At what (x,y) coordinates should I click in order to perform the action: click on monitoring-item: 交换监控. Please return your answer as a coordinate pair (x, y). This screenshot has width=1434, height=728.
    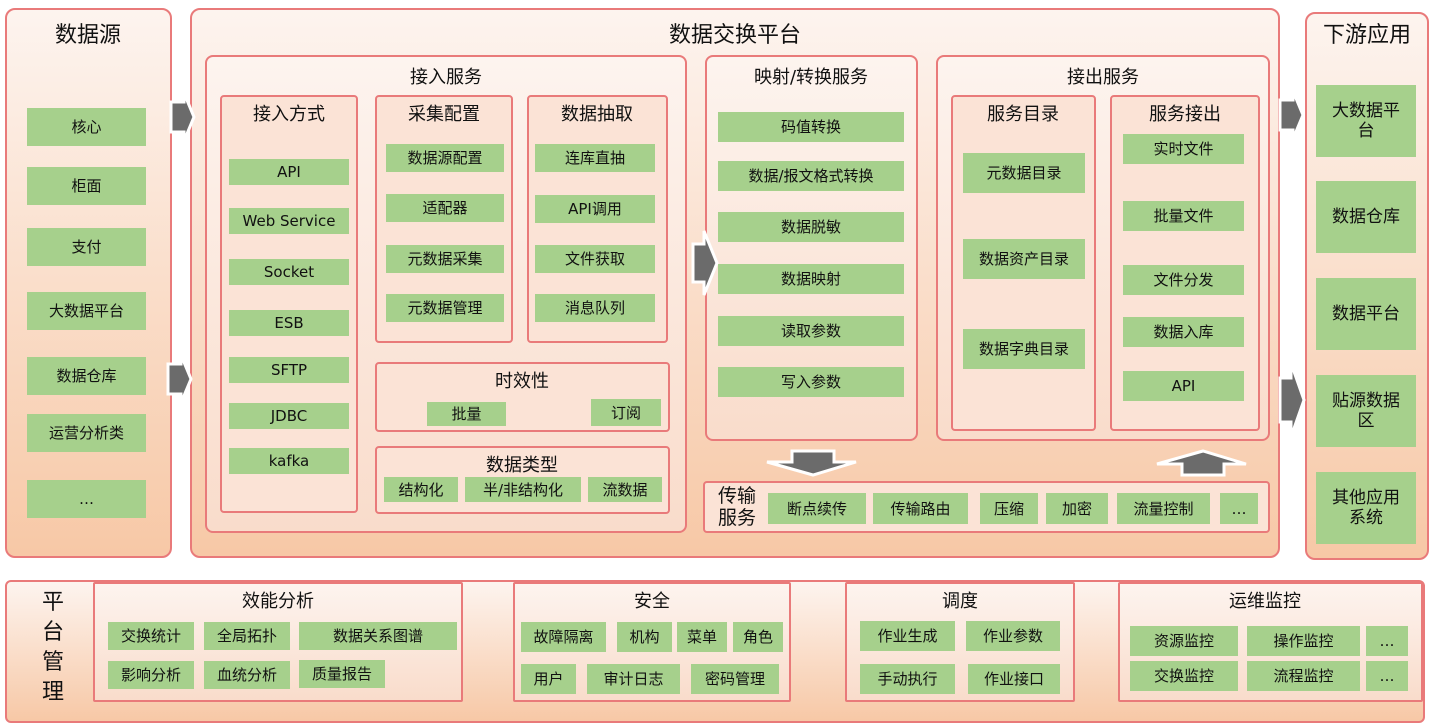
    Looking at the image, I should click on (1184, 676).